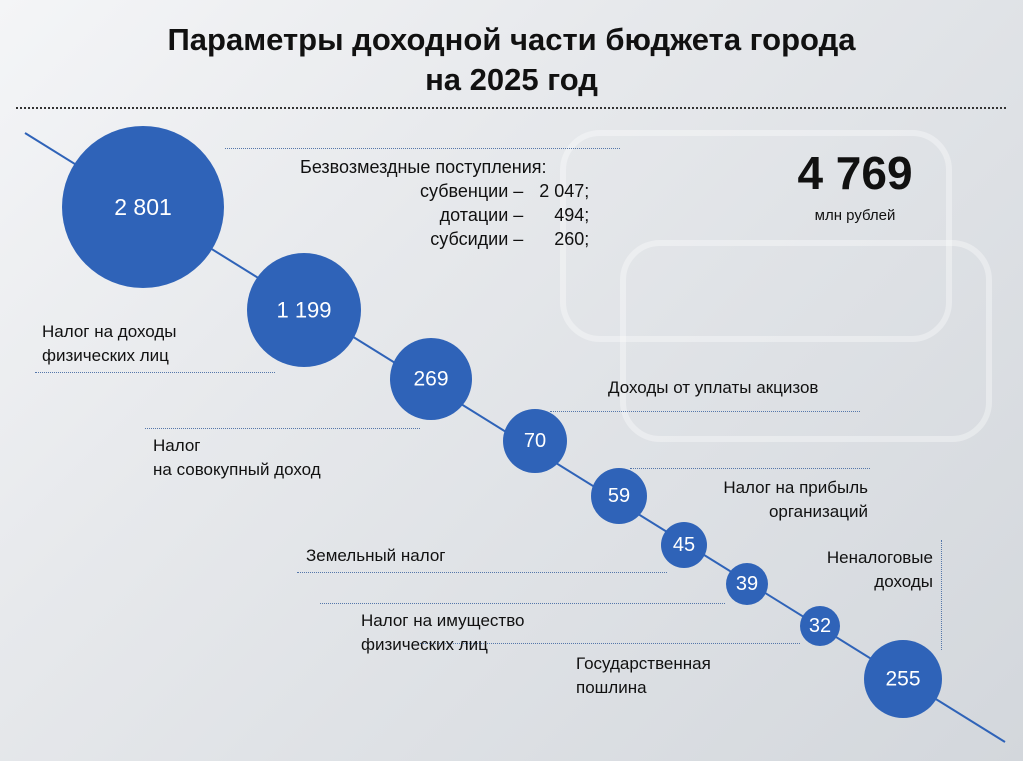 Image resolution: width=1023 pixels, height=761 pixels. I want to click on grant-name: дотации –, so click(481, 215).